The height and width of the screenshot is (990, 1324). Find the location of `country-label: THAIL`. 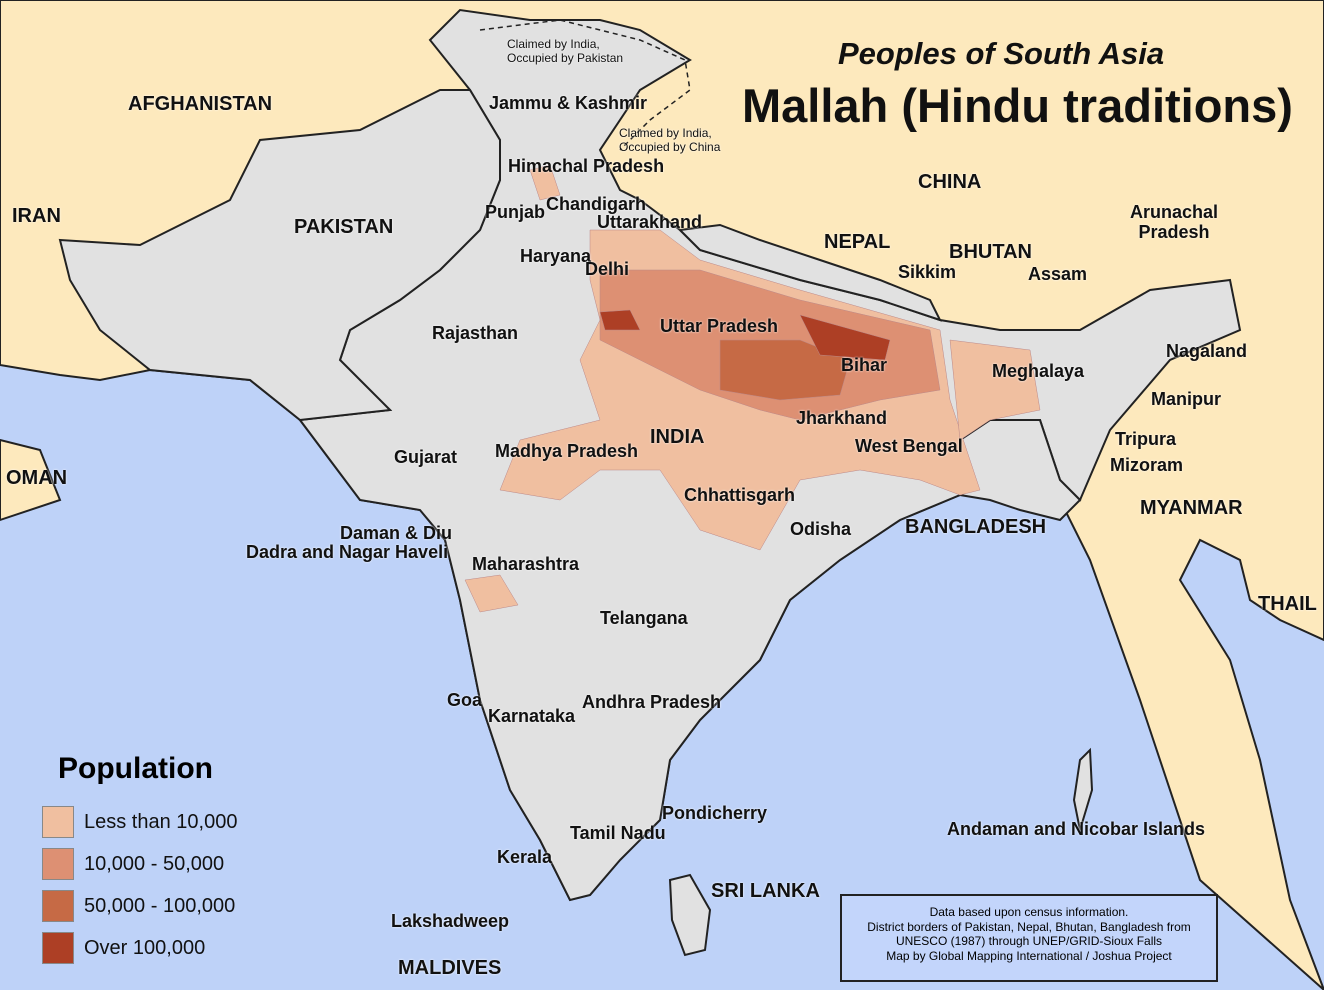

country-label: THAIL is located at coordinates (1287, 604).